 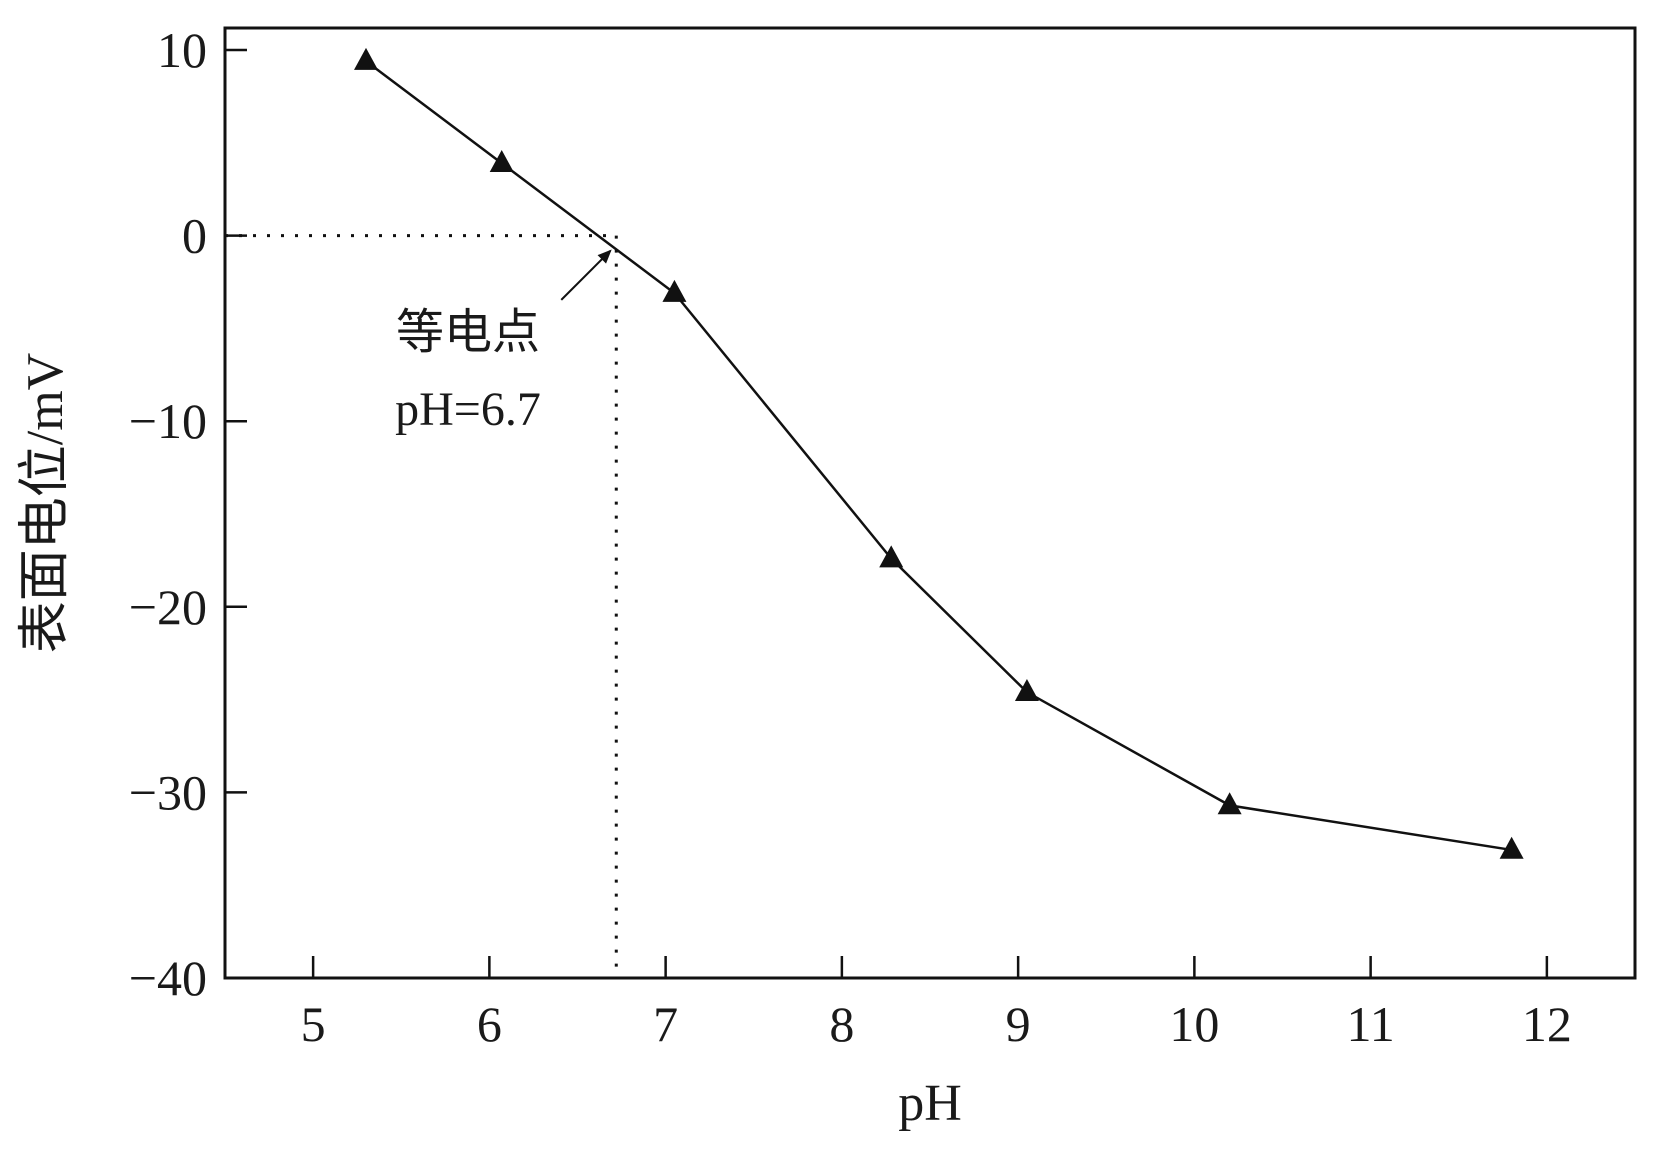 What do you see at coordinates (168, 421) in the screenshot?
I see `y-tick-label-2: −10` at bounding box center [168, 421].